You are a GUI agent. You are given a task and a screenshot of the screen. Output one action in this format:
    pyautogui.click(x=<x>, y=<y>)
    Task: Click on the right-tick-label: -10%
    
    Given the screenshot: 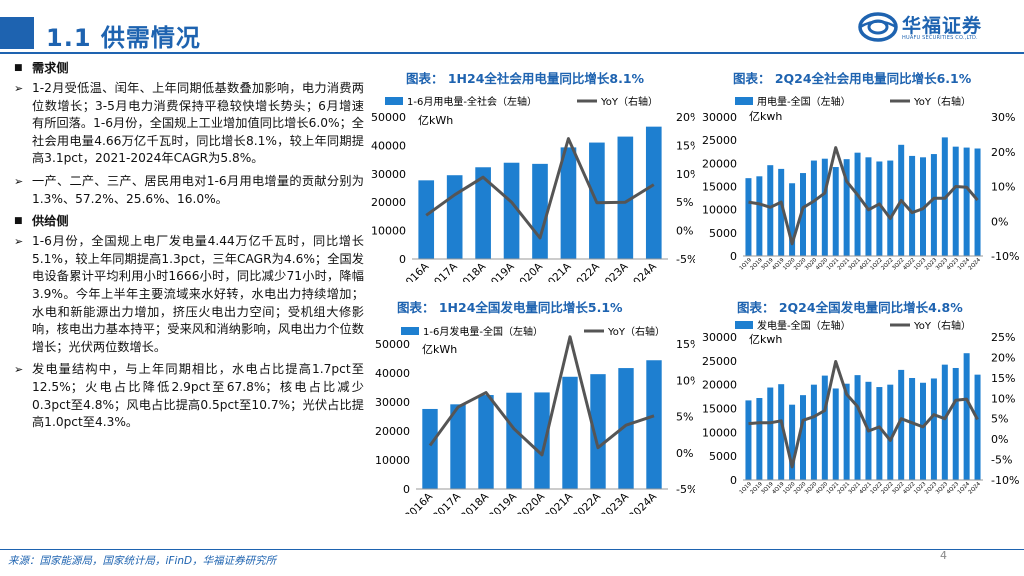 What is the action you would take?
    pyautogui.click(x=1005, y=480)
    